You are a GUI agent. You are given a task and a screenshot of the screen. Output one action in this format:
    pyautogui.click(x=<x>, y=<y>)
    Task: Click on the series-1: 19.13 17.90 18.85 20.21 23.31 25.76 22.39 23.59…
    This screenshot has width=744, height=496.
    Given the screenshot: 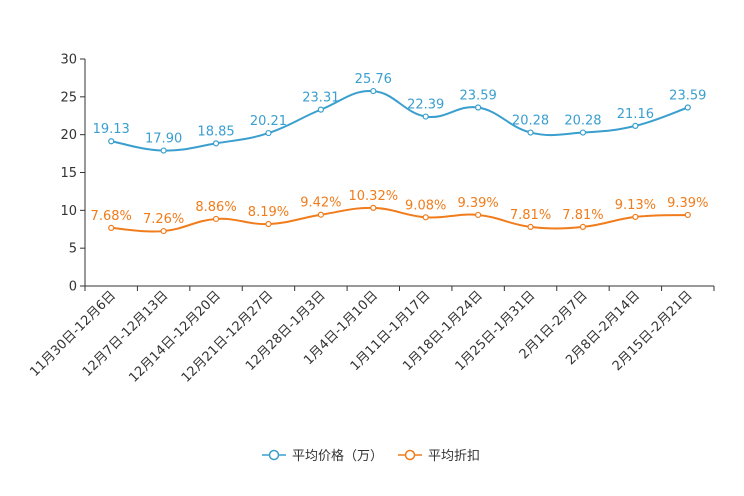 What is the action you would take?
    pyautogui.click(x=399, y=113)
    